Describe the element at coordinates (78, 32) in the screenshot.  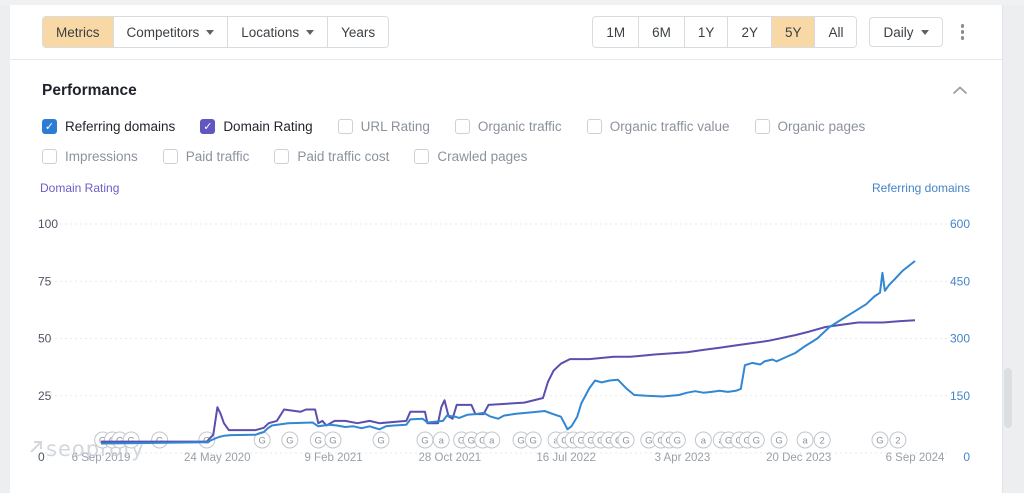
I see `tab-metrics: Metrics` at that location.